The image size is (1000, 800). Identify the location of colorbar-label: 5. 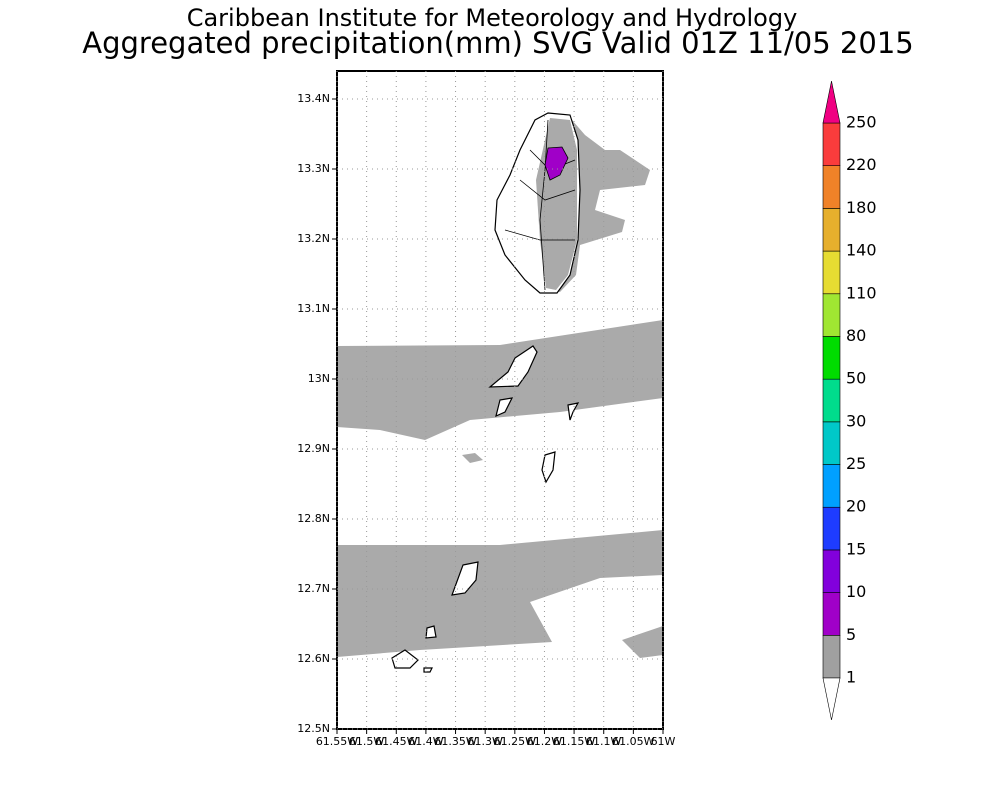
(851, 634).